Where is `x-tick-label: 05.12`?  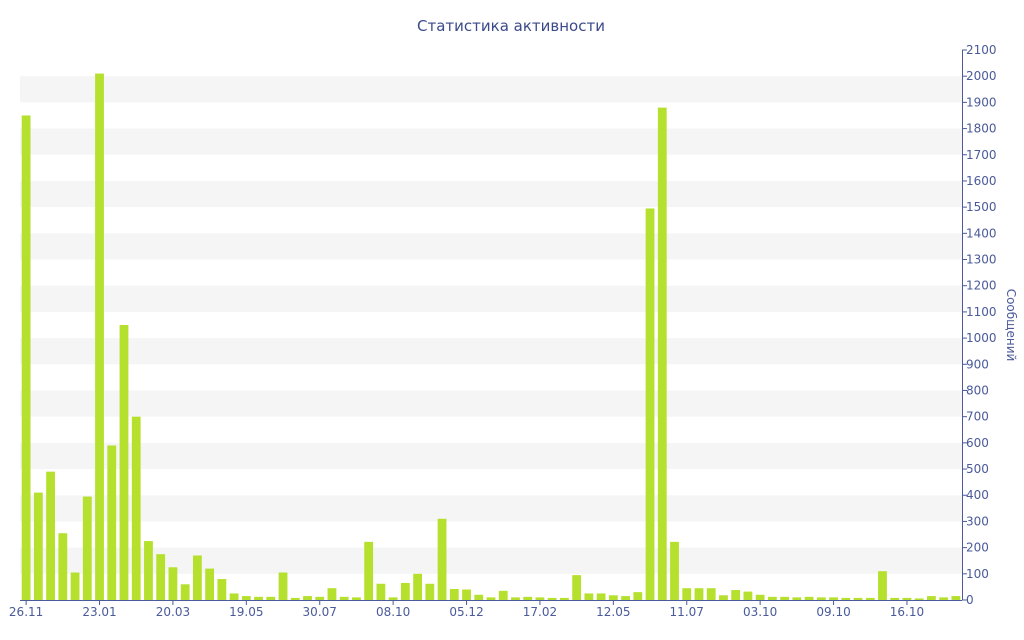 x-tick-label: 05.12 is located at coordinates (466, 612).